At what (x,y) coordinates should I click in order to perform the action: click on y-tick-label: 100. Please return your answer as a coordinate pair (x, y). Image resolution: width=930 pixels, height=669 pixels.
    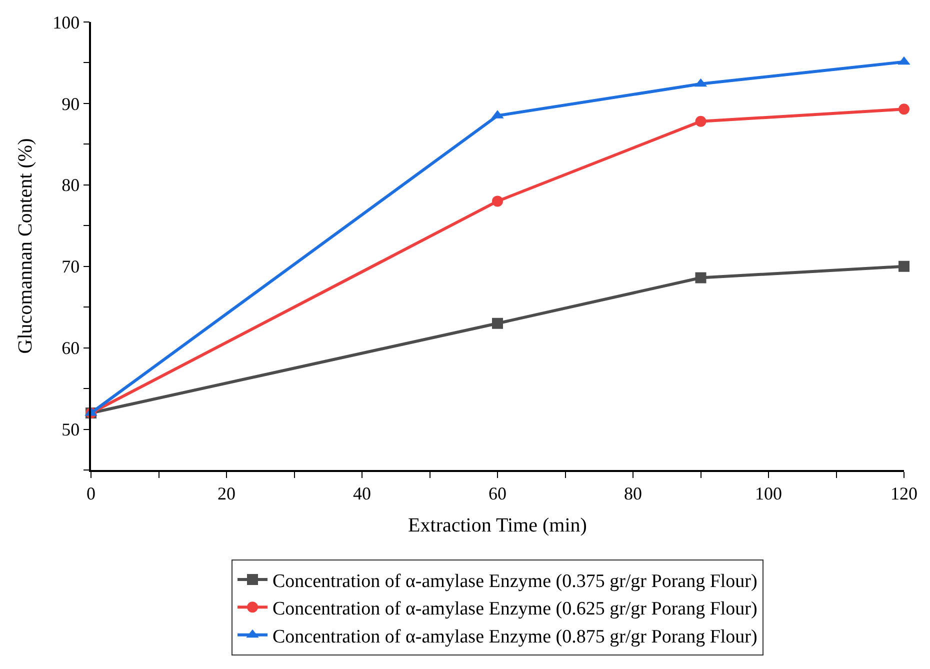
    Looking at the image, I should click on (66, 22).